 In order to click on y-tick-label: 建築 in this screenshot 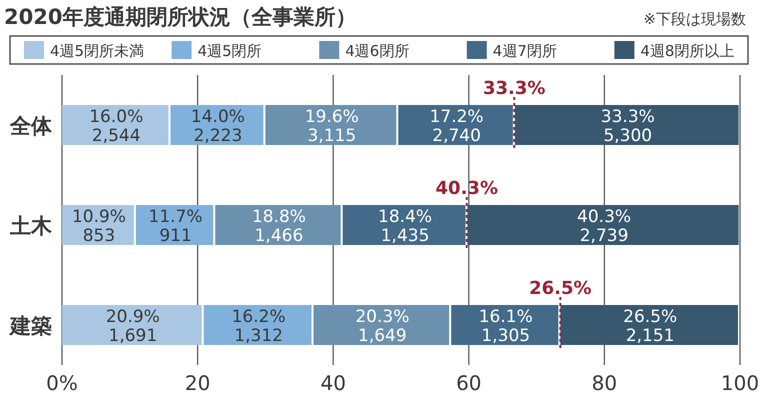, I will do `click(30, 326)`.